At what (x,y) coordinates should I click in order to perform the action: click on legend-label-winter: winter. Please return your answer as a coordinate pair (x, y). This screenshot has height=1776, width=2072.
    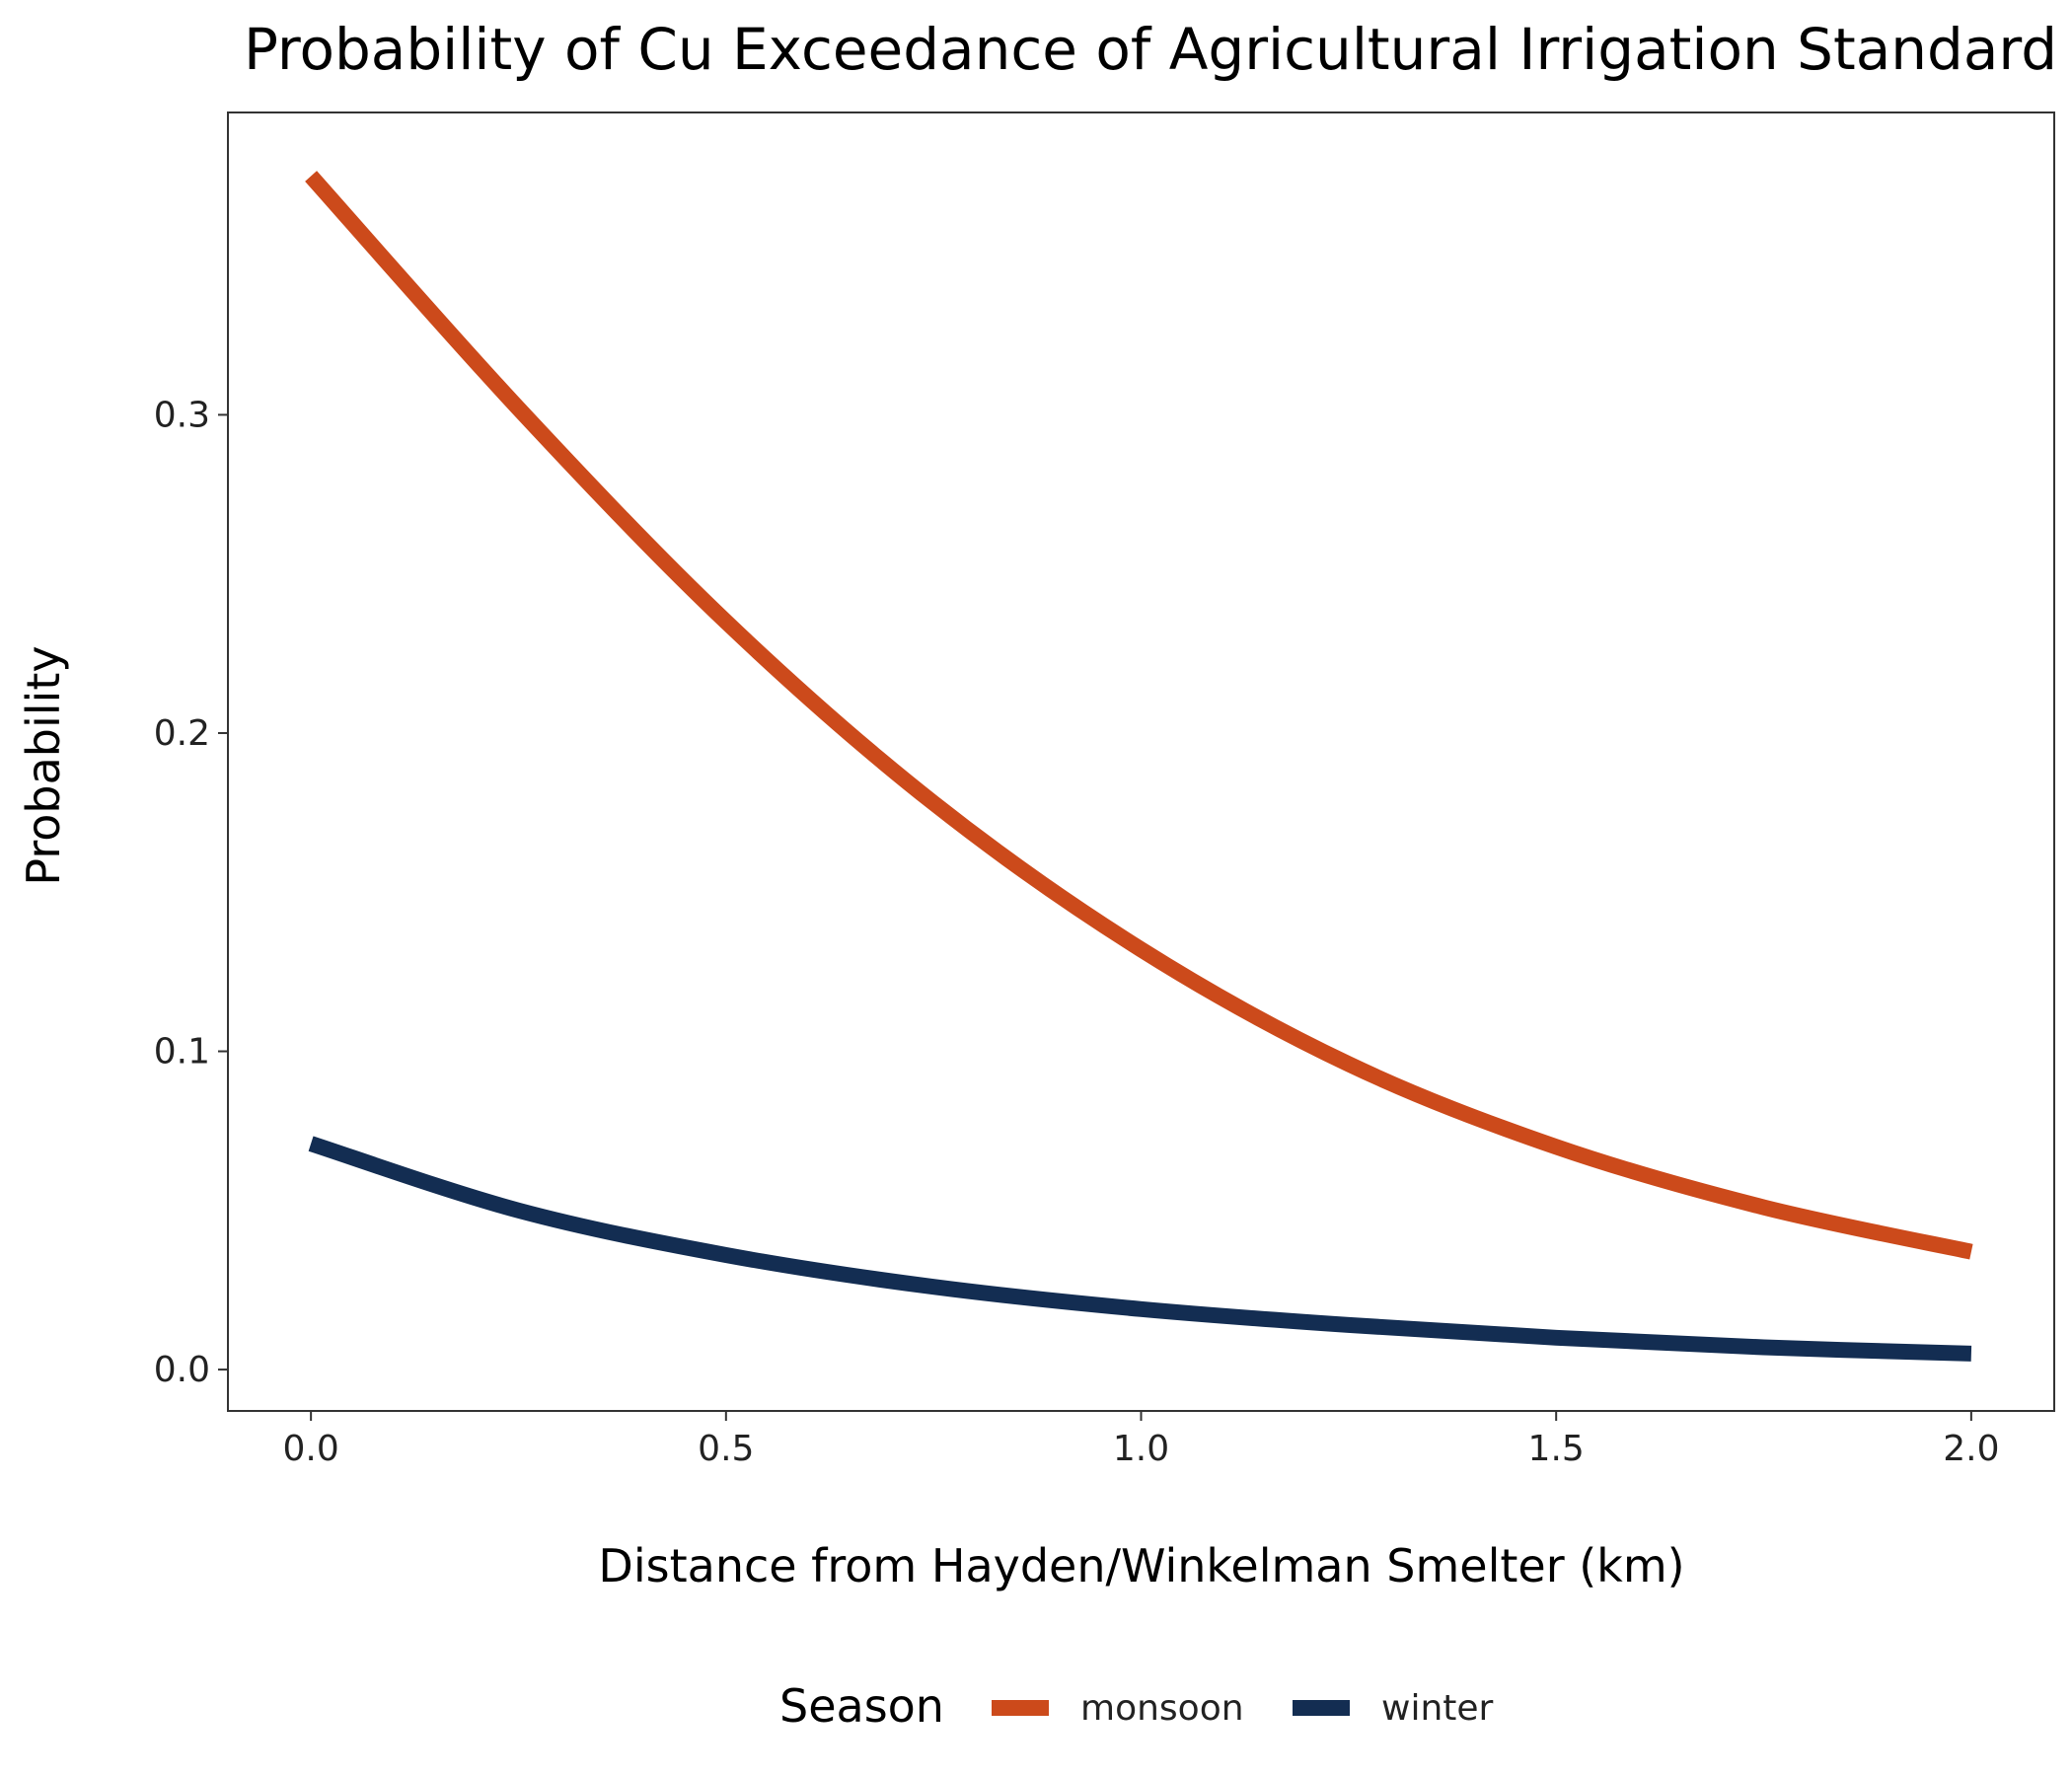
    Looking at the image, I should click on (1438, 1709).